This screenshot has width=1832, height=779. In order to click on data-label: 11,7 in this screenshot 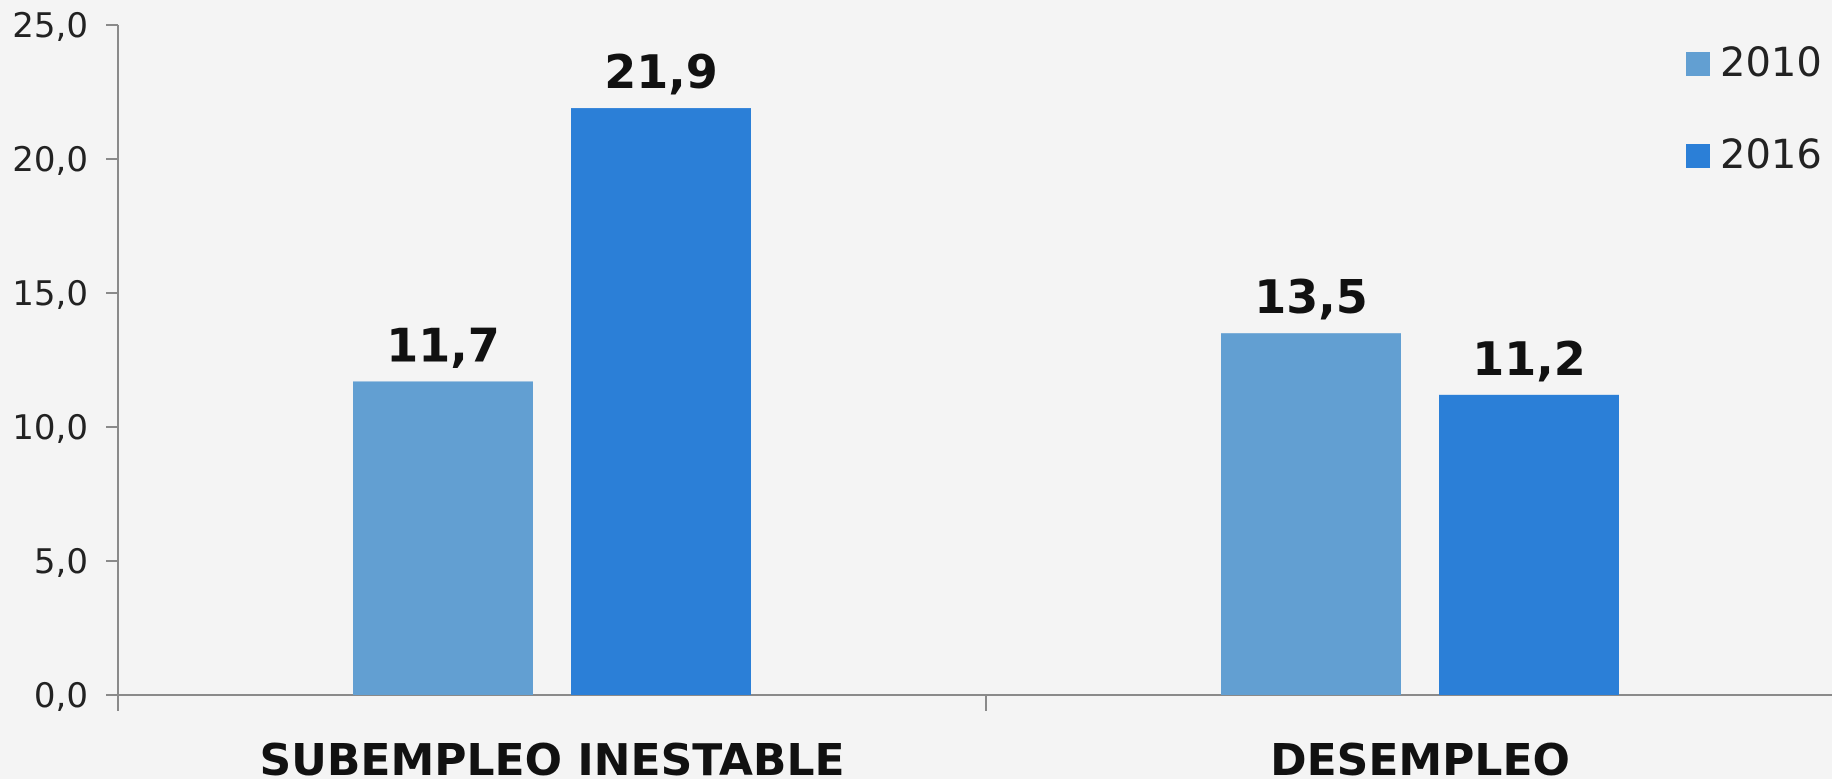, I will do `click(443, 345)`.